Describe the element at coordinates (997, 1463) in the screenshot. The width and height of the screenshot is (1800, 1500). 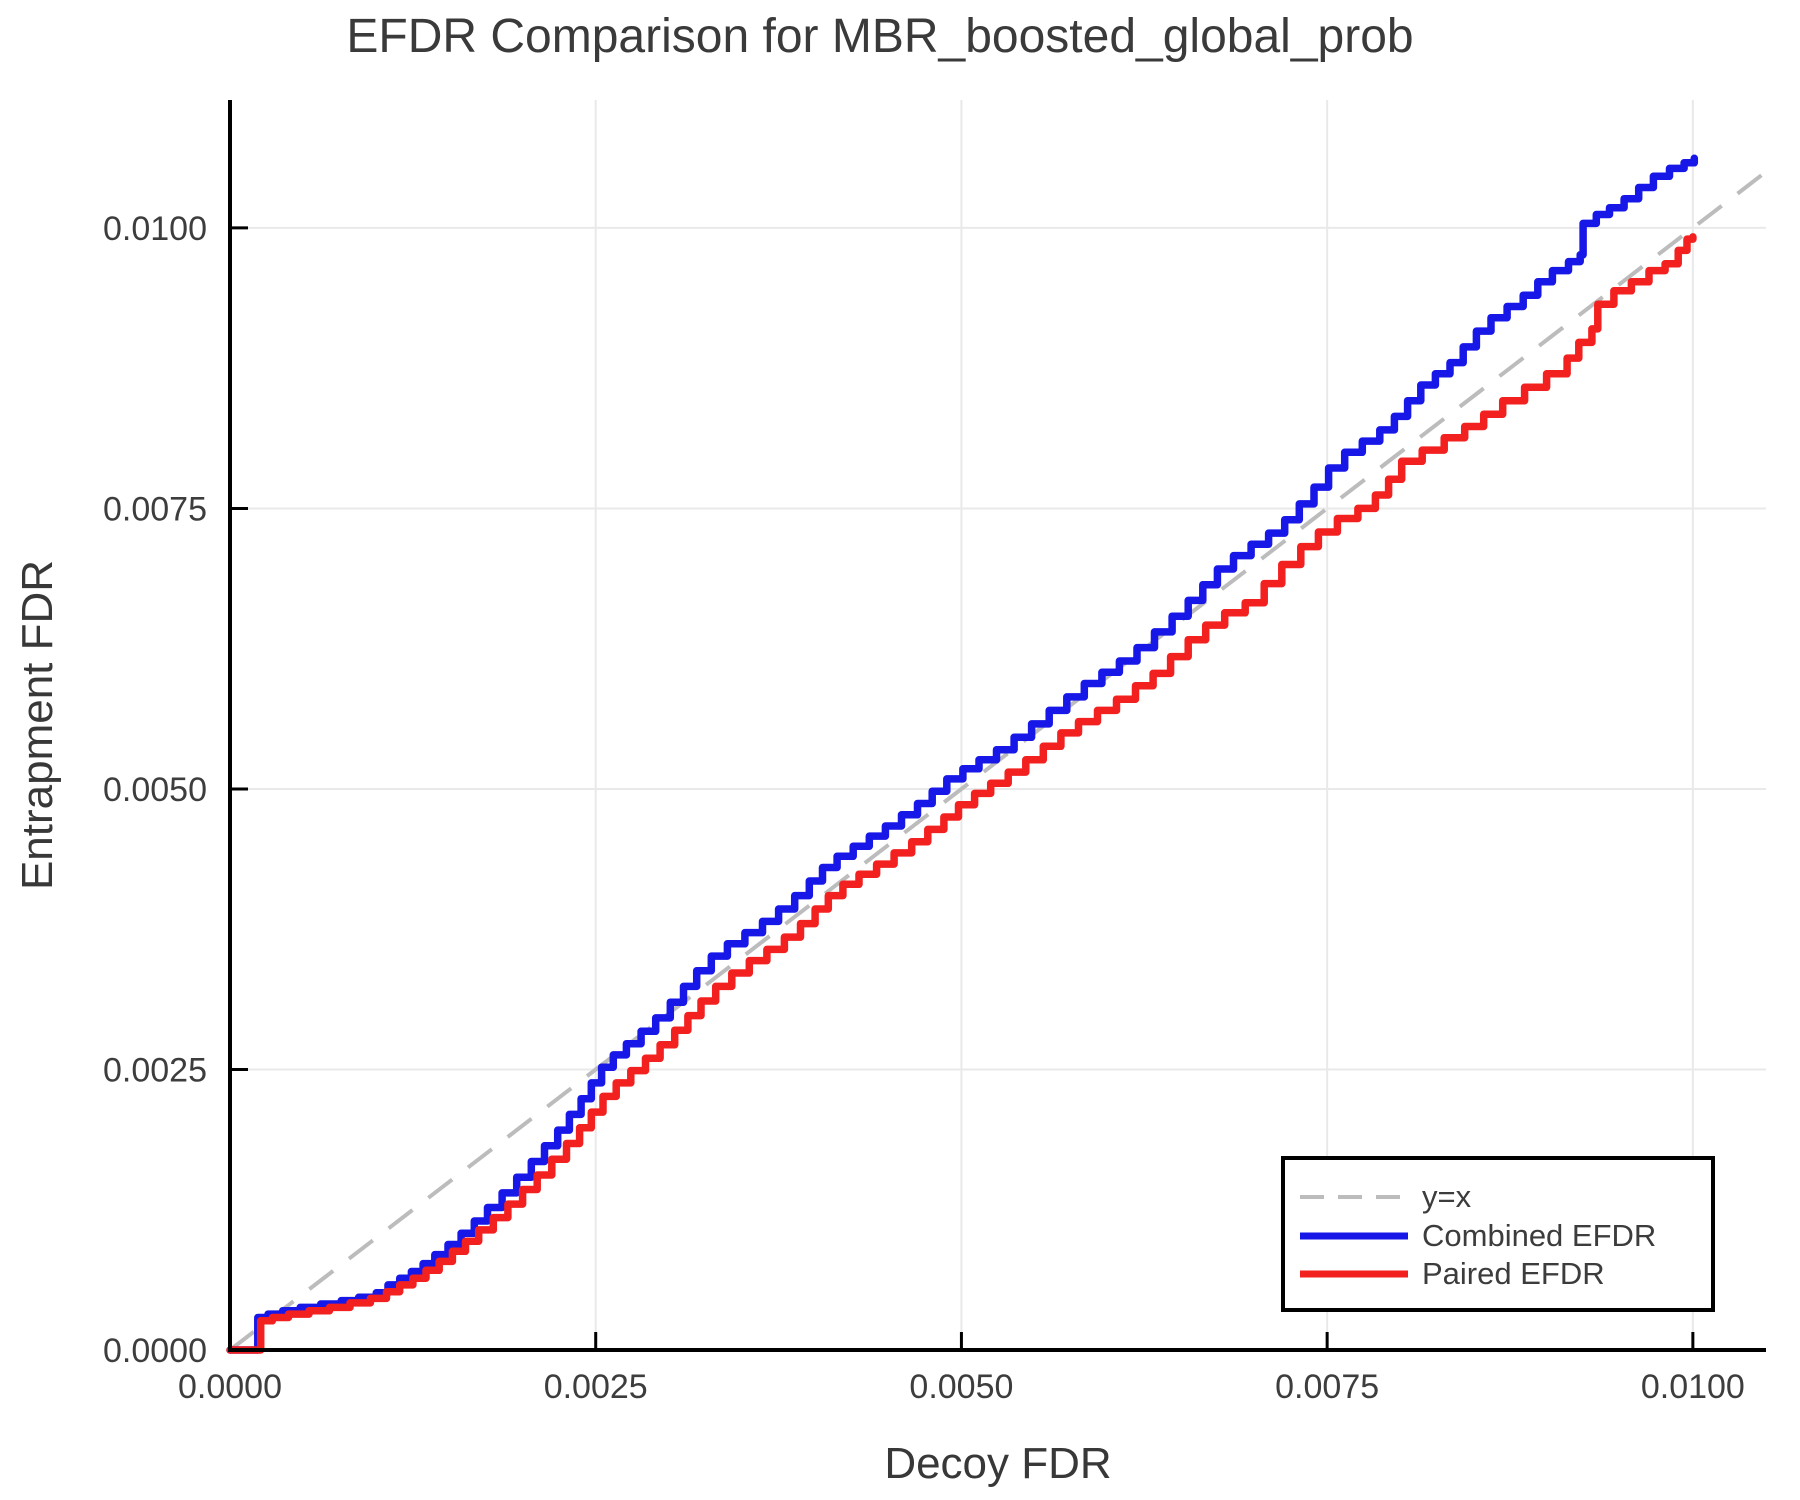
I see `x-axis-label: Decoy FDR` at that location.